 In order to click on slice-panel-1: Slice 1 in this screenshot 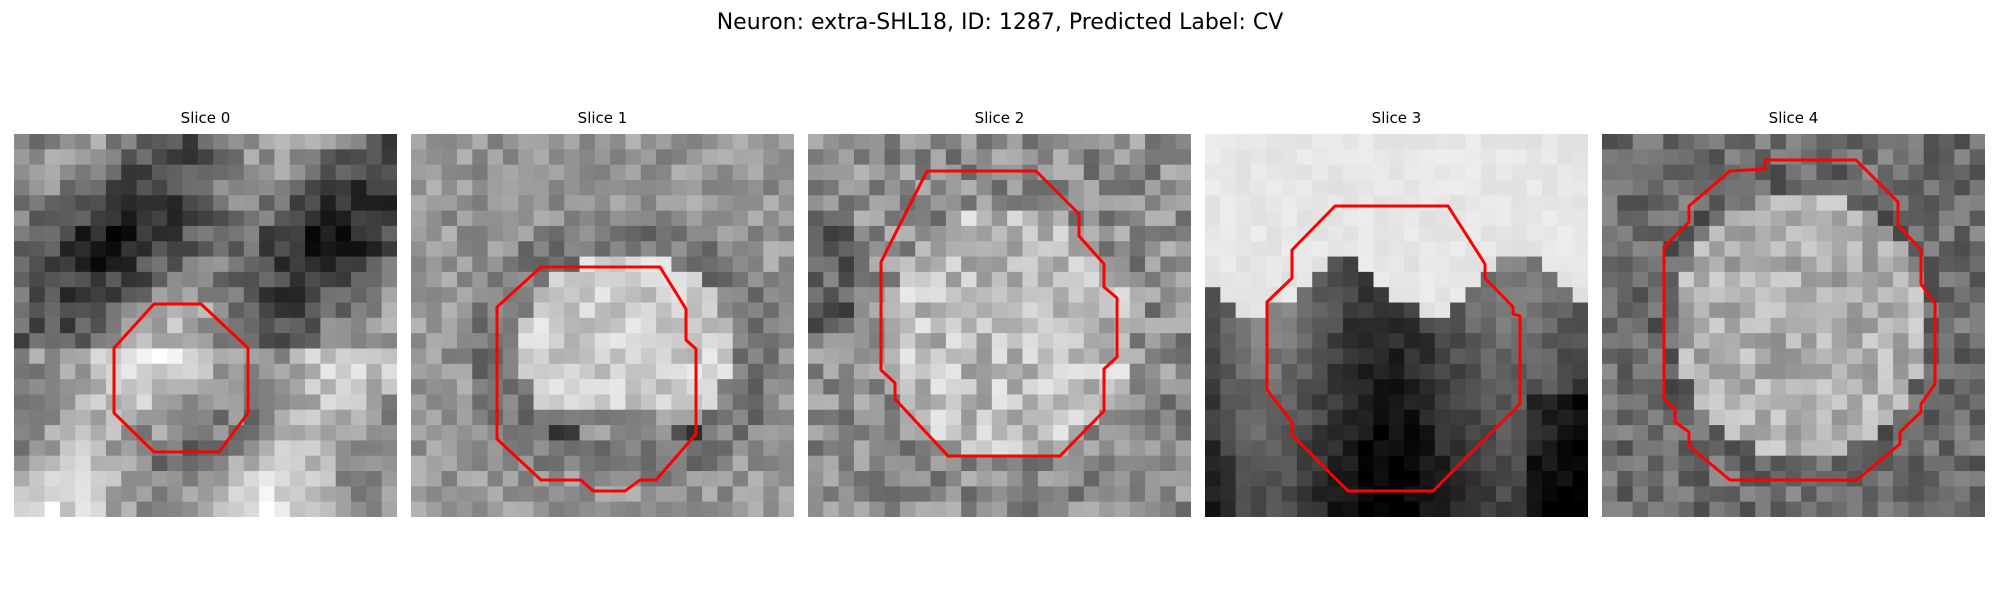, I will do `click(602, 312)`.